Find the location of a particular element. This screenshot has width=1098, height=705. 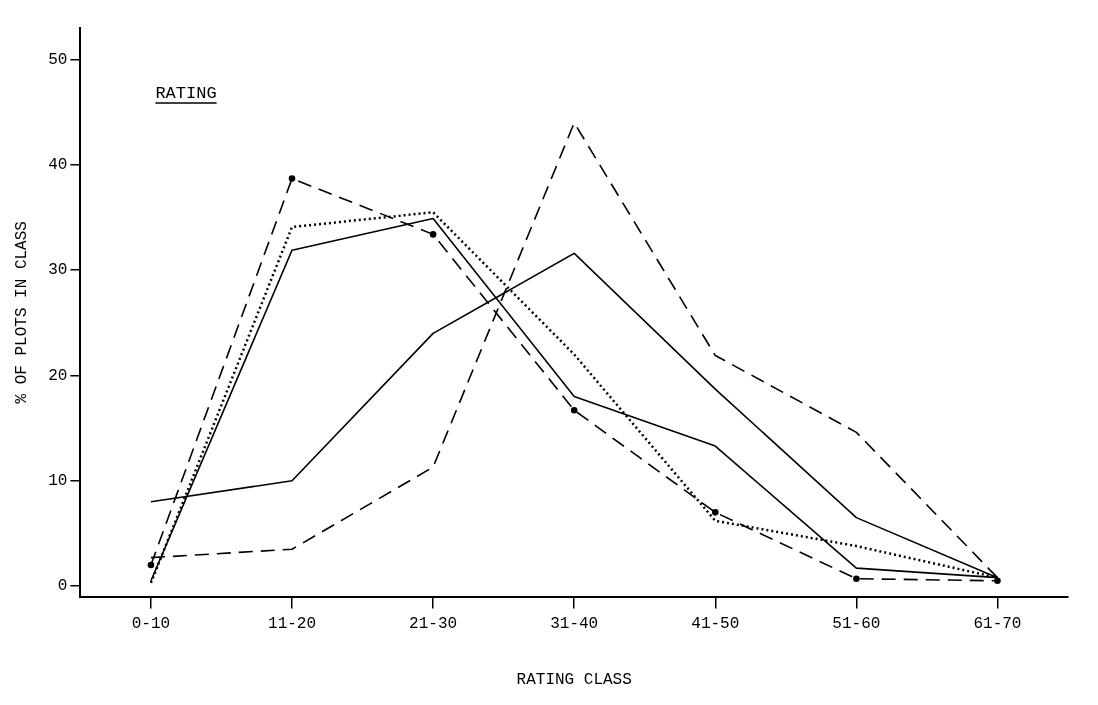

x-tick-label: 21-30 is located at coordinates (433, 624).